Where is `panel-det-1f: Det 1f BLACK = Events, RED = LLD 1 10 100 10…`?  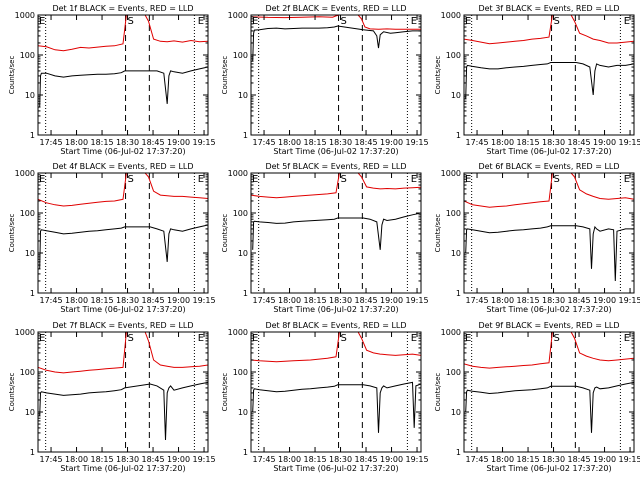
panel-det-1f: Det 1f BLACK = Events, RED = LLD 1 10 100 10… is located at coordinates (112, 80).